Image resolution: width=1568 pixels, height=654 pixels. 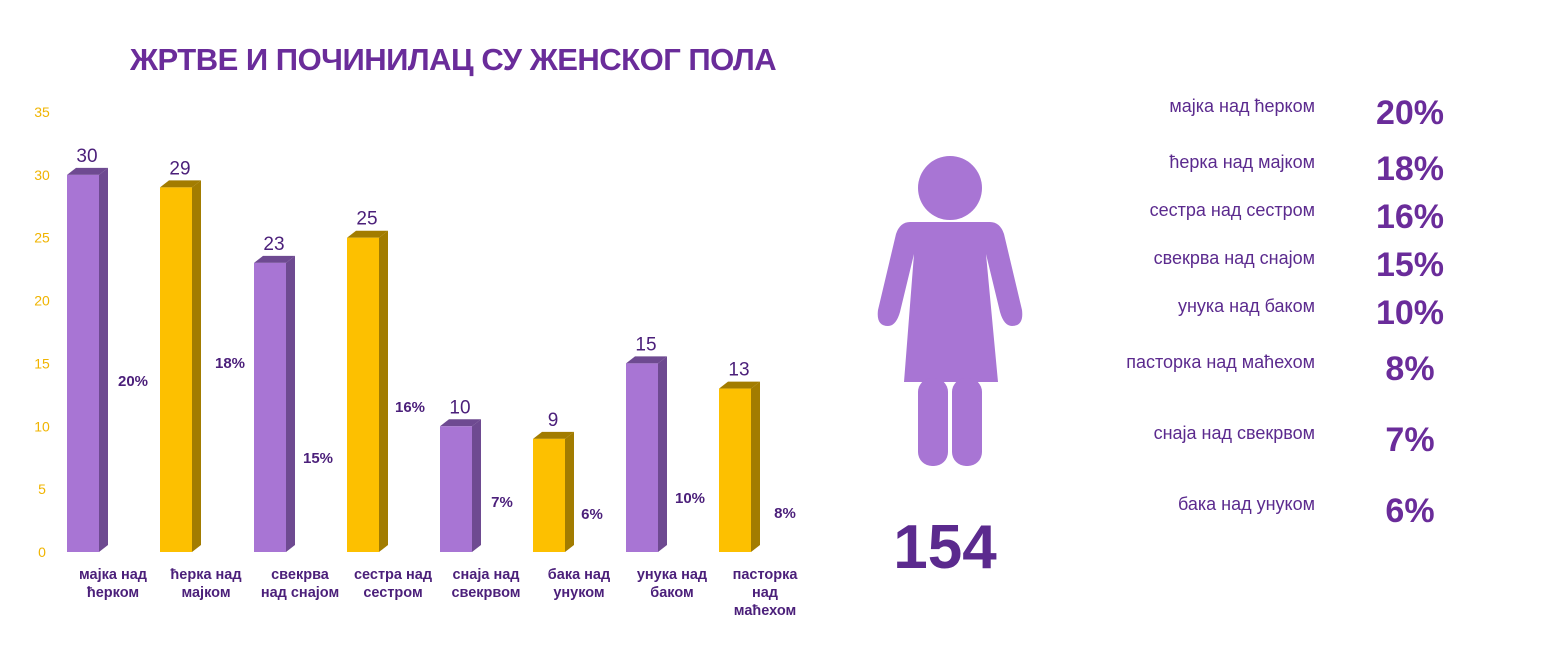 I want to click on category-label-line: сестра над, so click(x=393, y=575).